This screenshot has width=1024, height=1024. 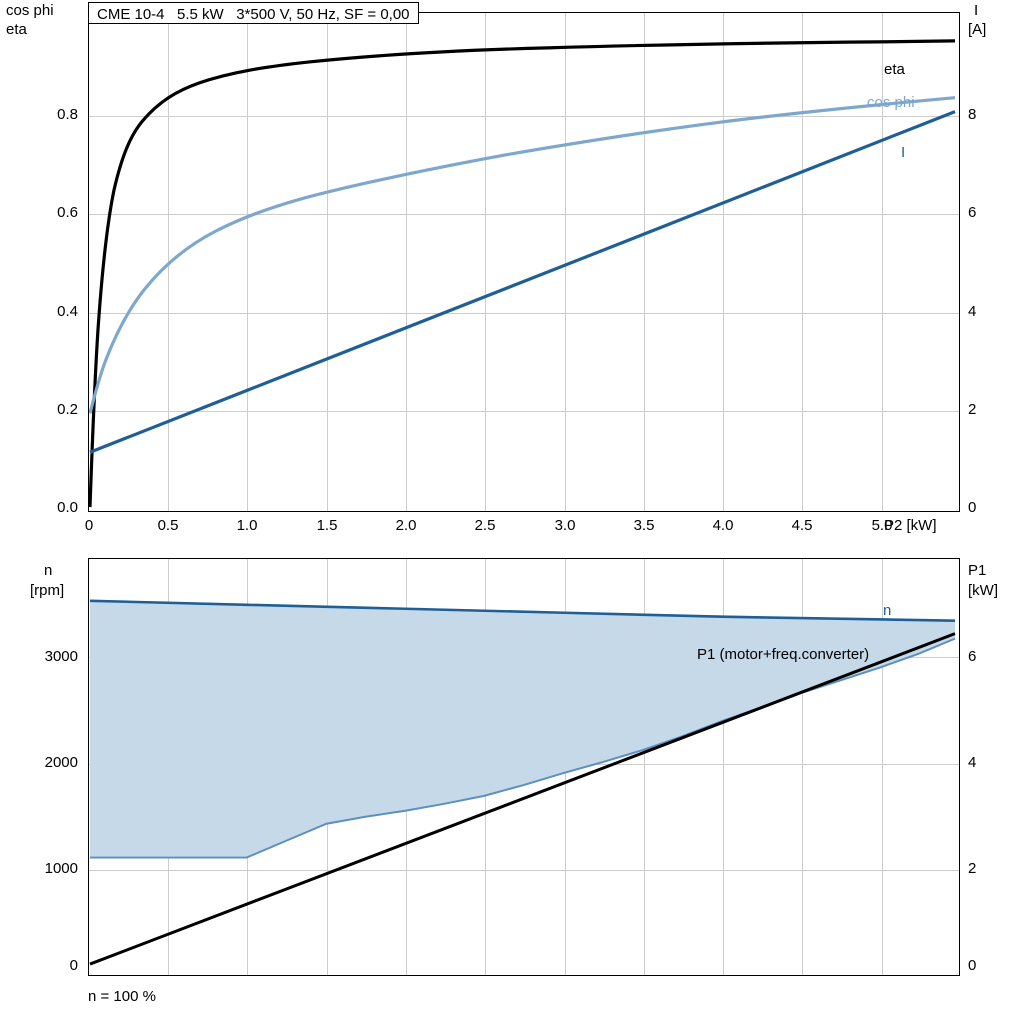 I want to click on top-x-tick-8: 4.0, so click(x=723, y=525).